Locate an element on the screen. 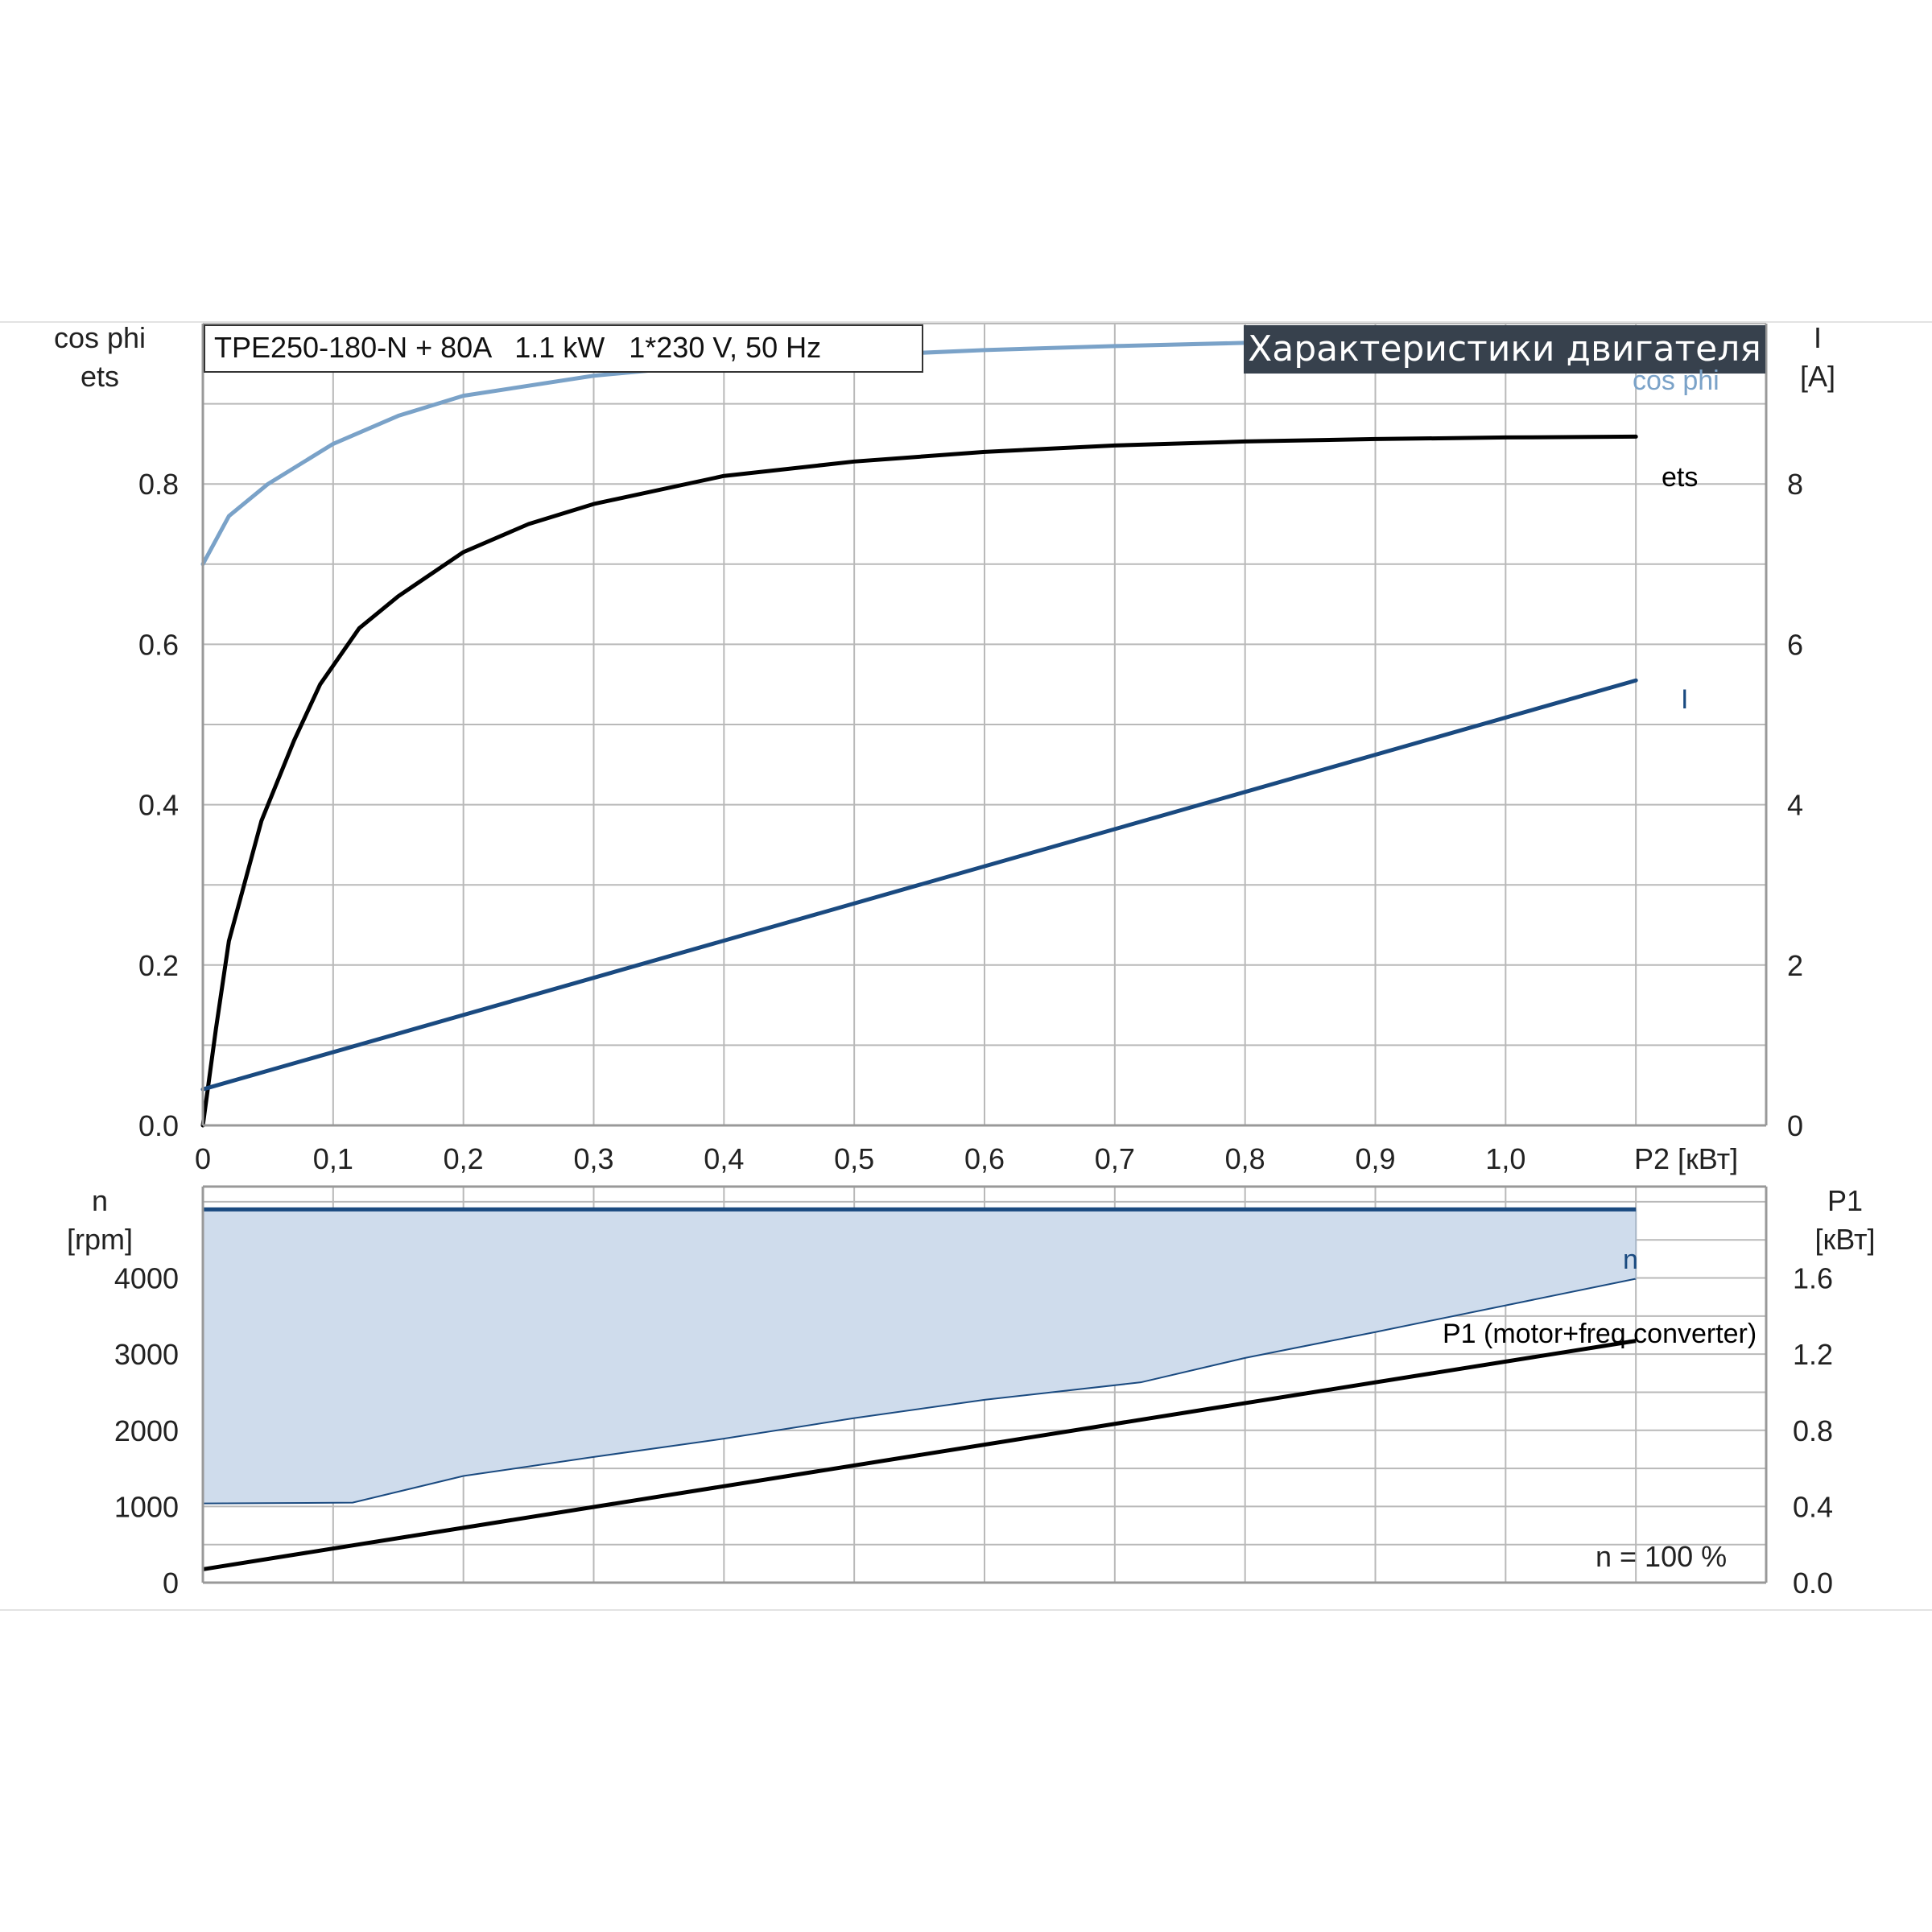 The width and height of the screenshot is (1932, 1932). p1-line is located at coordinates (919, 1455).